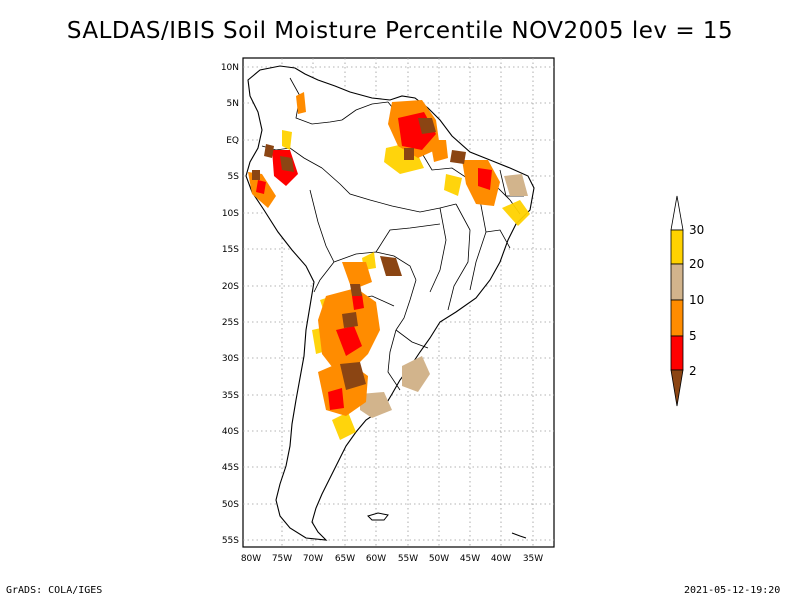 The image size is (800, 600). What do you see at coordinates (233, 104) in the screenshot?
I see `lat-label: 5N` at bounding box center [233, 104].